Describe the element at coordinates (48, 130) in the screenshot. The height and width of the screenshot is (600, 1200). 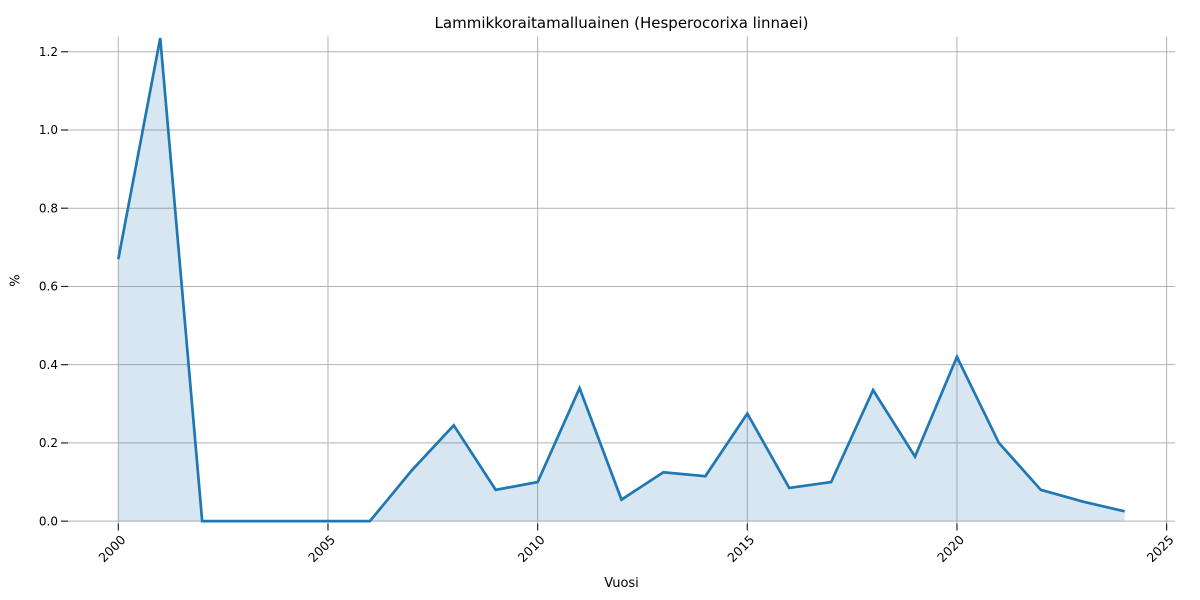
I see `y-tick-label: 1.0` at that location.